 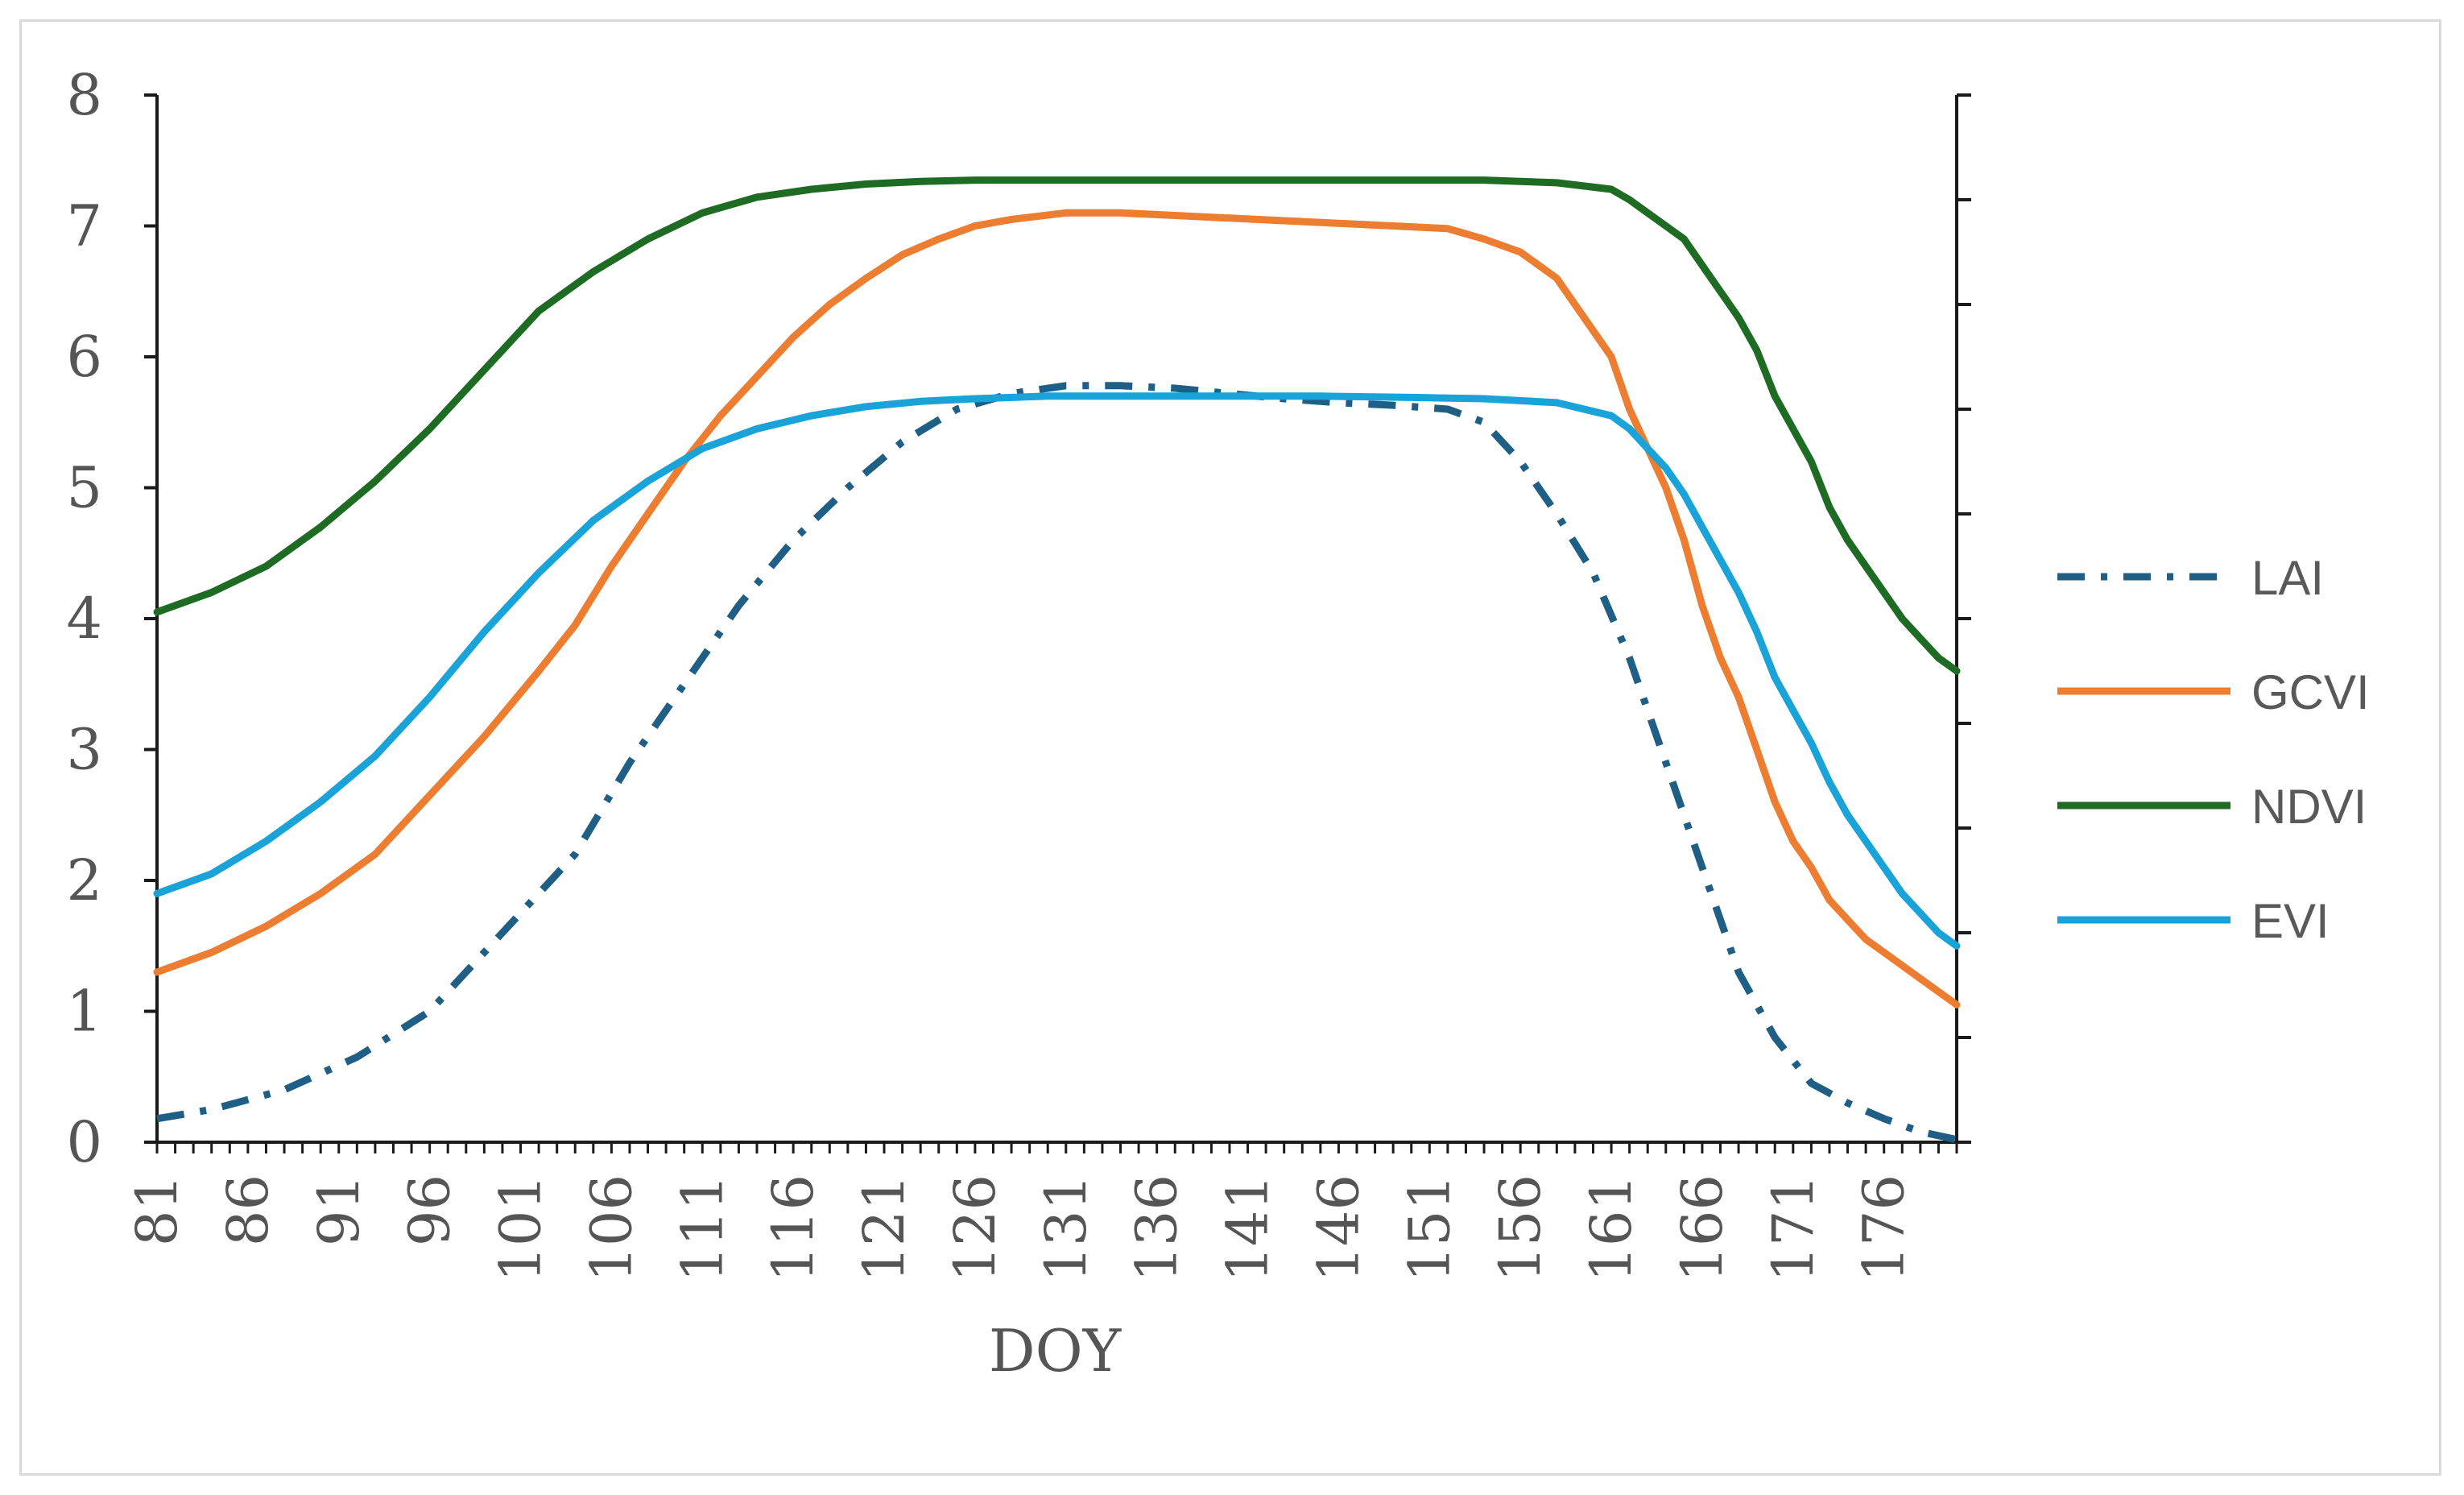 What do you see at coordinates (1702, 1228) in the screenshot?
I see `x-tick-label: 166` at bounding box center [1702, 1228].